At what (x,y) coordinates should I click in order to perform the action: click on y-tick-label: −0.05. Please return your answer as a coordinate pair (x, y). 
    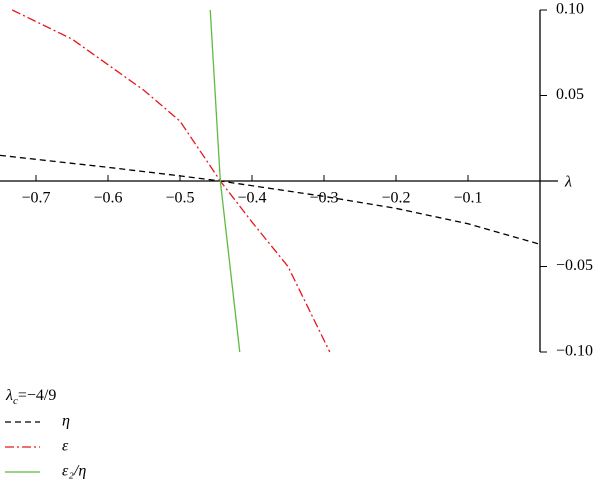
    Looking at the image, I should click on (574, 265).